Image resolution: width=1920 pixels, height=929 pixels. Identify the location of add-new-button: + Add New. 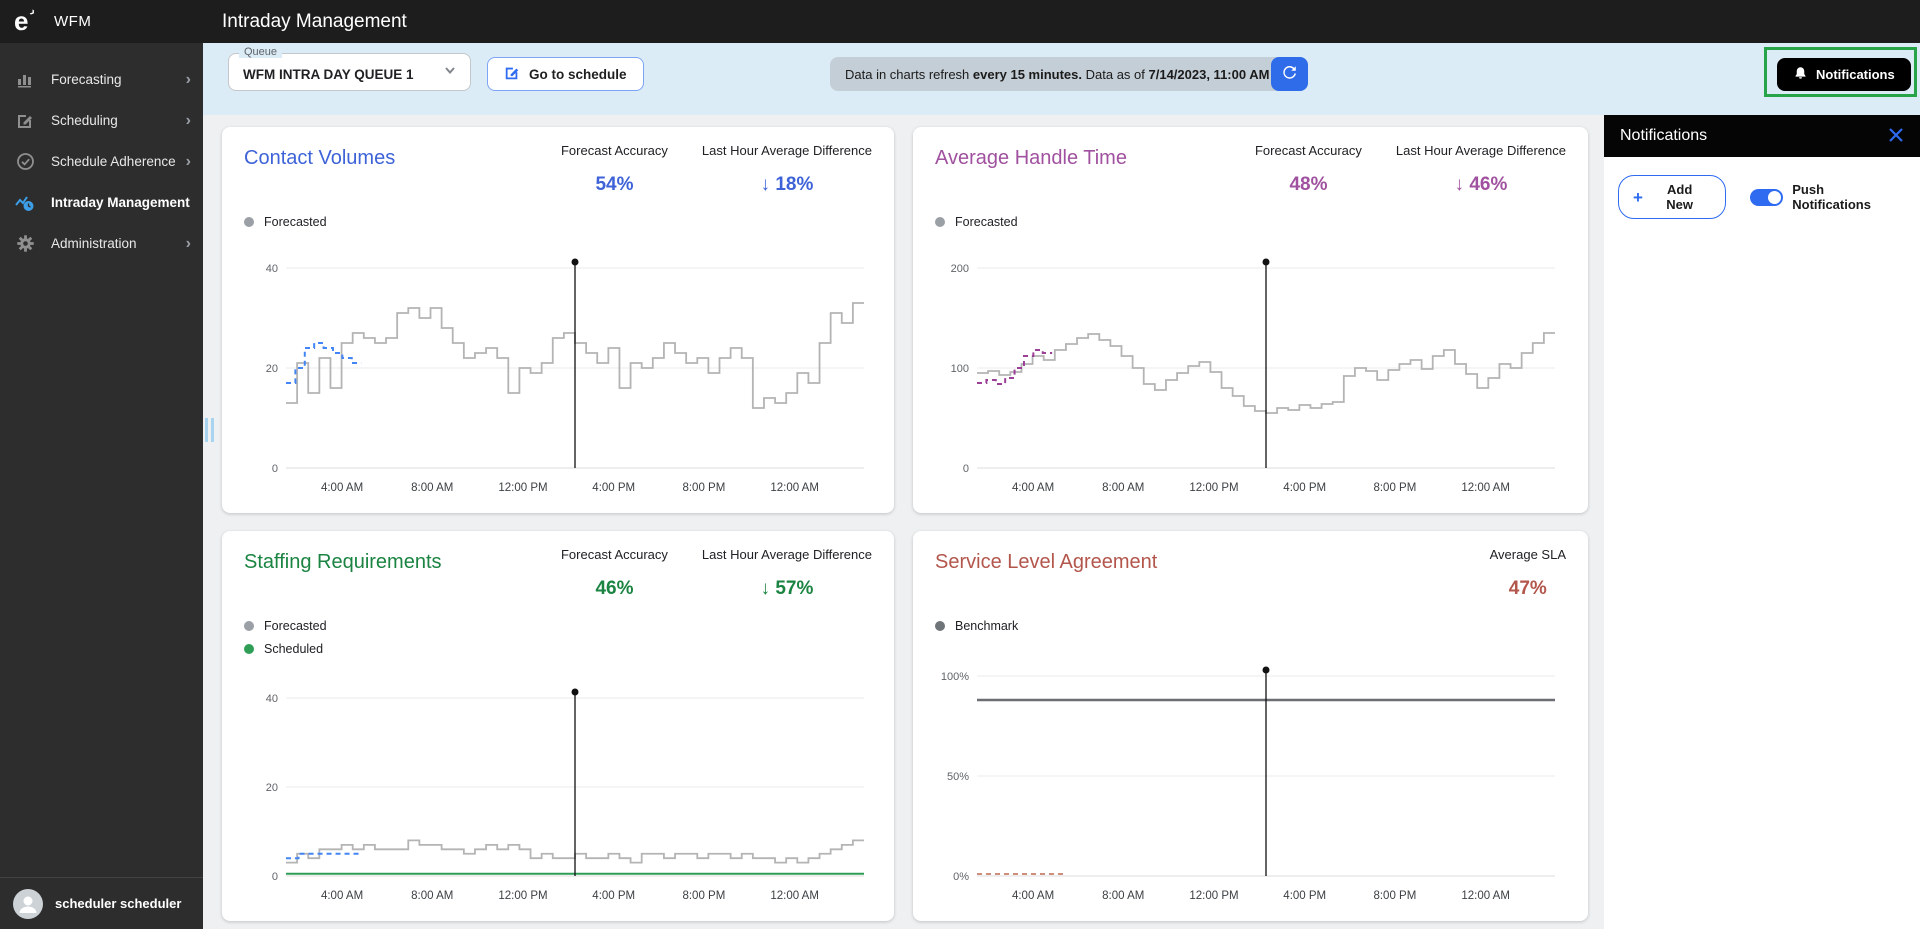
(1672, 197).